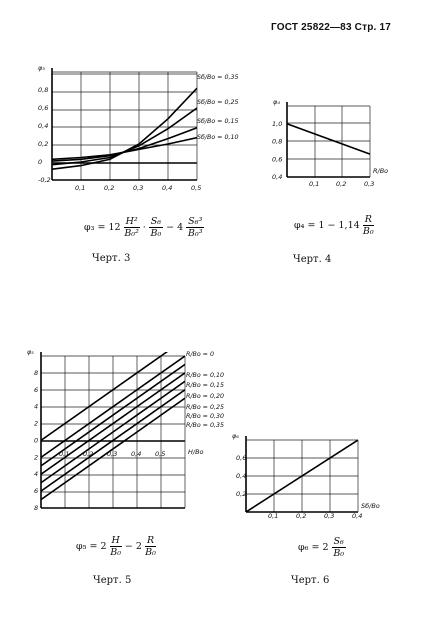 The height and width of the screenshot is (631, 427). What do you see at coordinates (328, 139) in the screenshot?
I see `chart4-series-line` at bounding box center [328, 139].